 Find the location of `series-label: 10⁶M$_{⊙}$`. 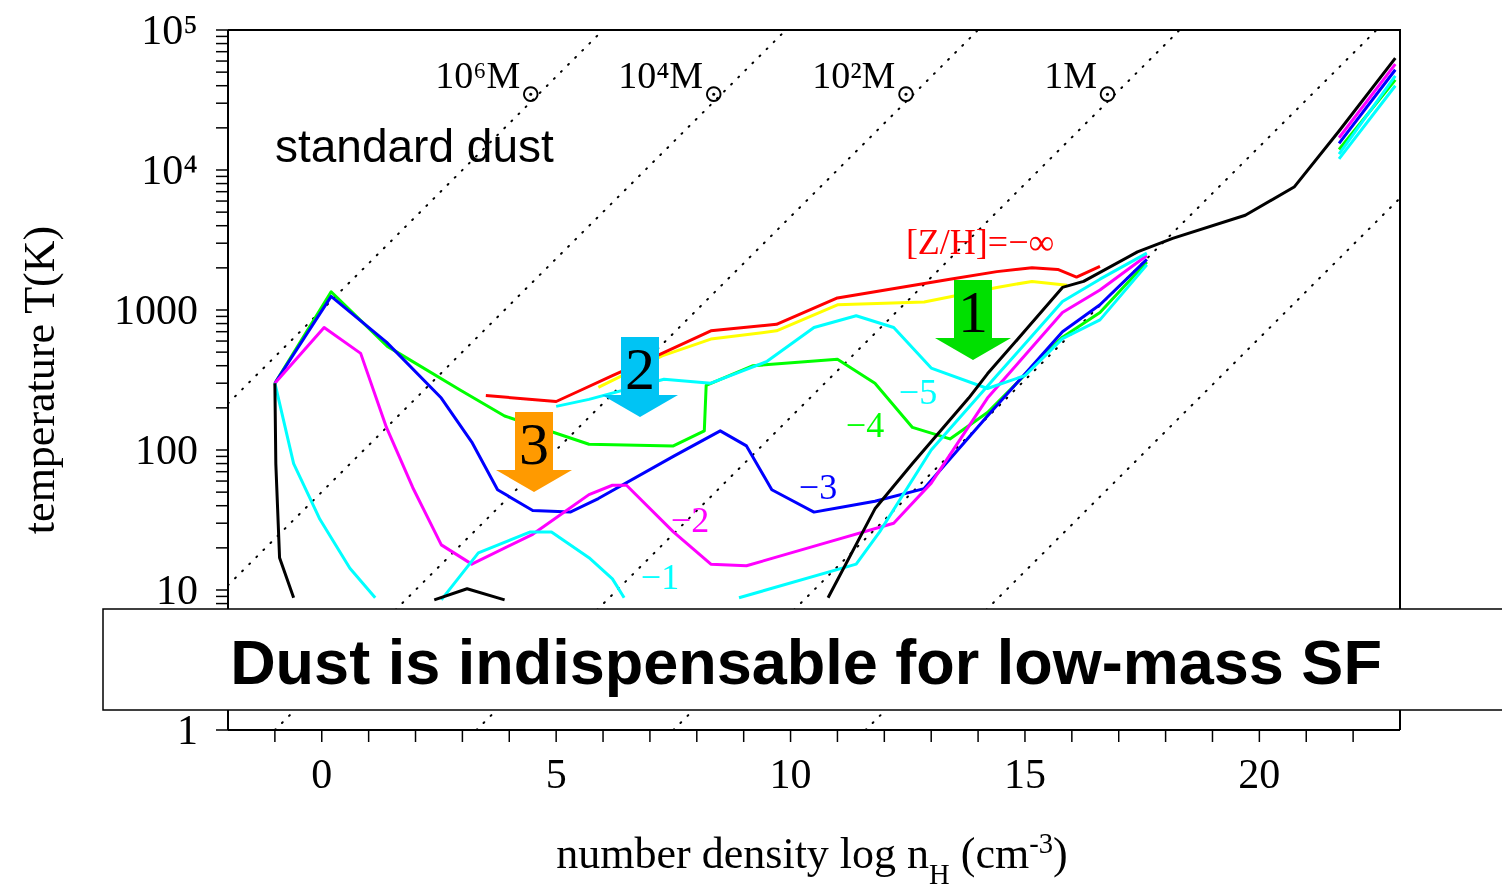

series-label: 10⁶M$_{⊙}$ is located at coordinates (488, 80).